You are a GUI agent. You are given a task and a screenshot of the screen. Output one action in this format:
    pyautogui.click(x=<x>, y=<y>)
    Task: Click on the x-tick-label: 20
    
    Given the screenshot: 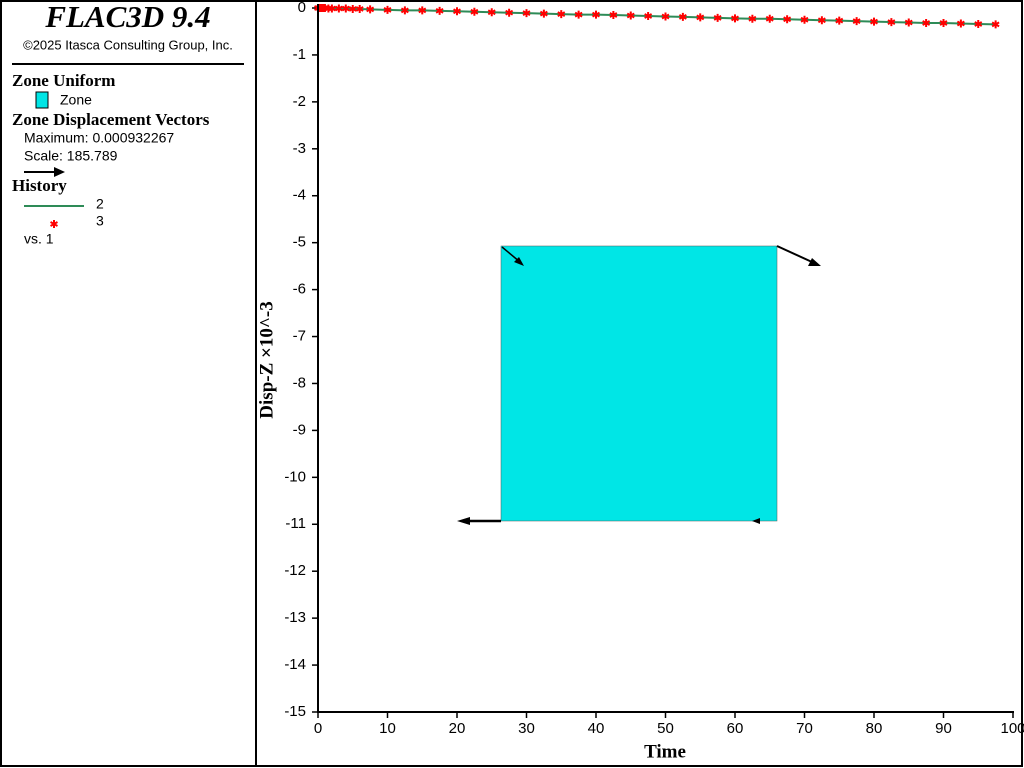 What is the action you would take?
    pyautogui.click(x=457, y=728)
    